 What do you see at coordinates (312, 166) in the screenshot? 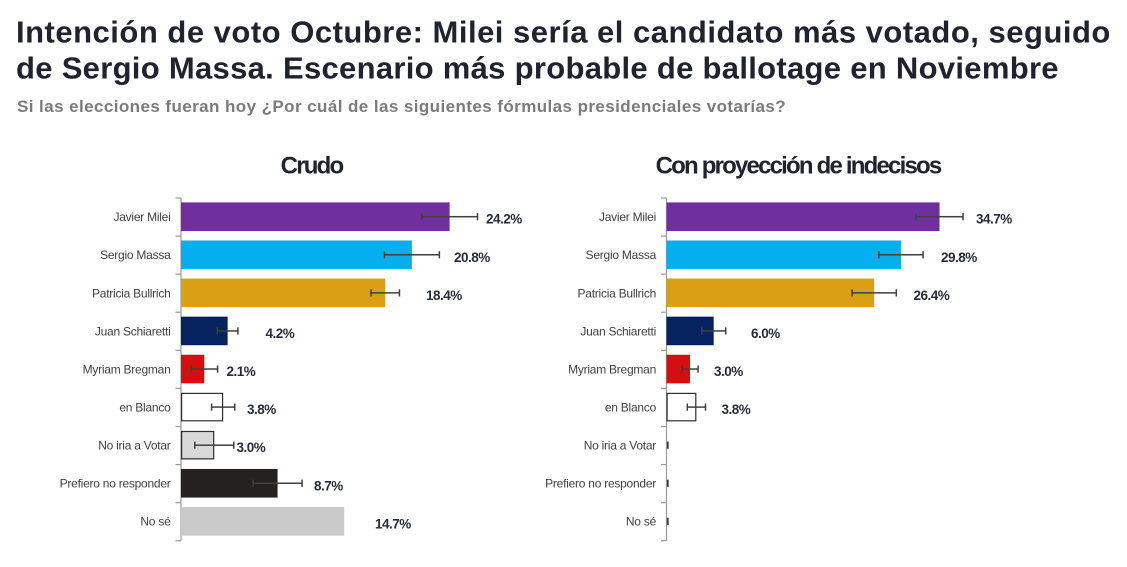
I see `svg-text: Crudo` at bounding box center [312, 166].